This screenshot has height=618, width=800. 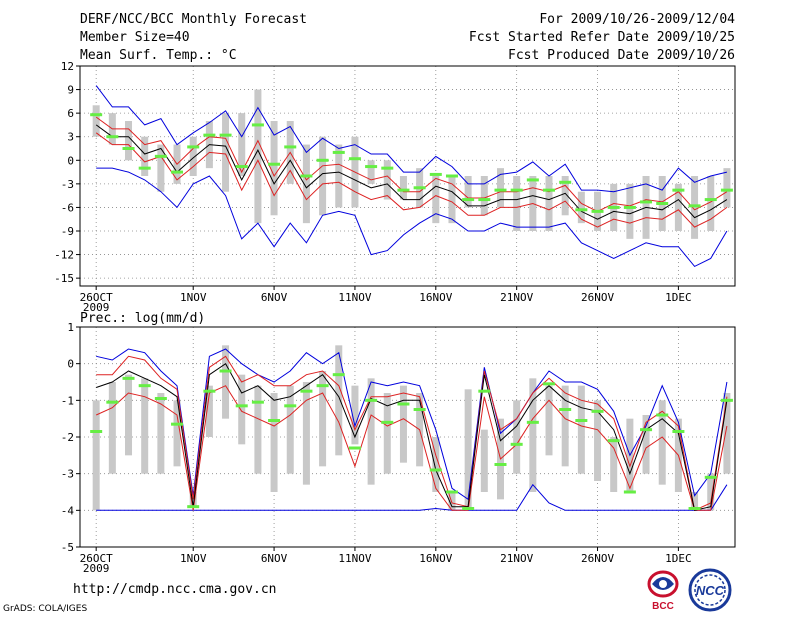 I want to click on series-line-ensemble-mean, so click(x=411, y=172).